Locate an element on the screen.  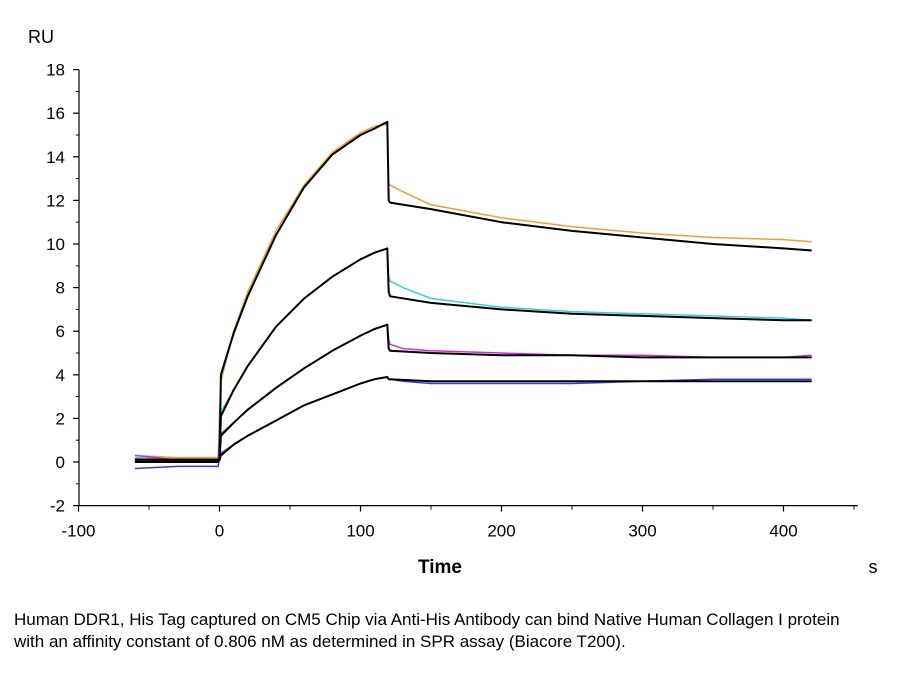
x-tick-label: 100 is located at coordinates (360, 531).